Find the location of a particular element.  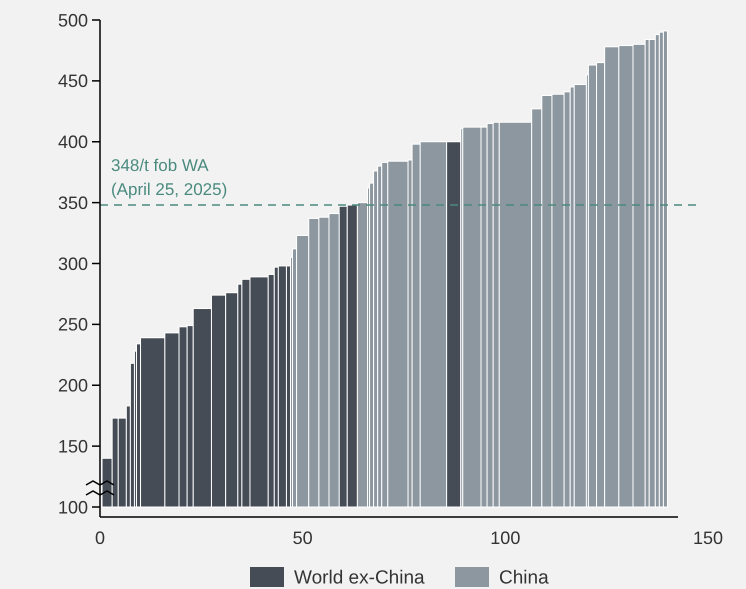

legend-label: China is located at coordinates (524, 578).